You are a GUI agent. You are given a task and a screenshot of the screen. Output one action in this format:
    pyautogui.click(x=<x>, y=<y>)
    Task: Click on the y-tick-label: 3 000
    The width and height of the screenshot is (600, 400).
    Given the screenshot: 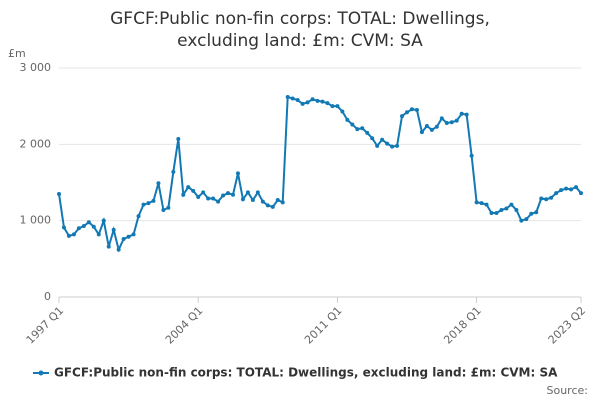 What is the action you would take?
    pyautogui.click(x=36, y=67)
    